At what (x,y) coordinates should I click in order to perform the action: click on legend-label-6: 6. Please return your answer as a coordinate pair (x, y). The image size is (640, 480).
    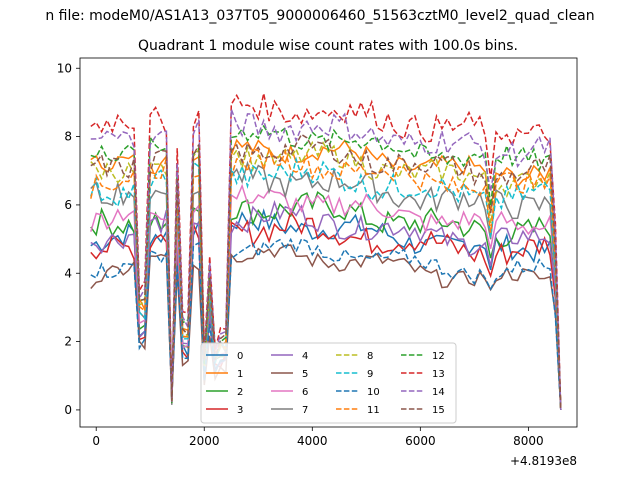
    Looking at the image, I should click on (305, 392).